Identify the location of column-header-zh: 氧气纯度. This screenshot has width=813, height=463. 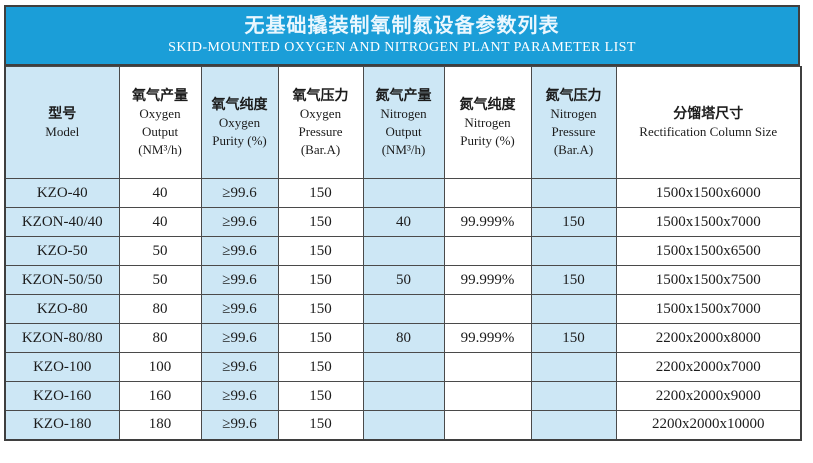
(239, 104).